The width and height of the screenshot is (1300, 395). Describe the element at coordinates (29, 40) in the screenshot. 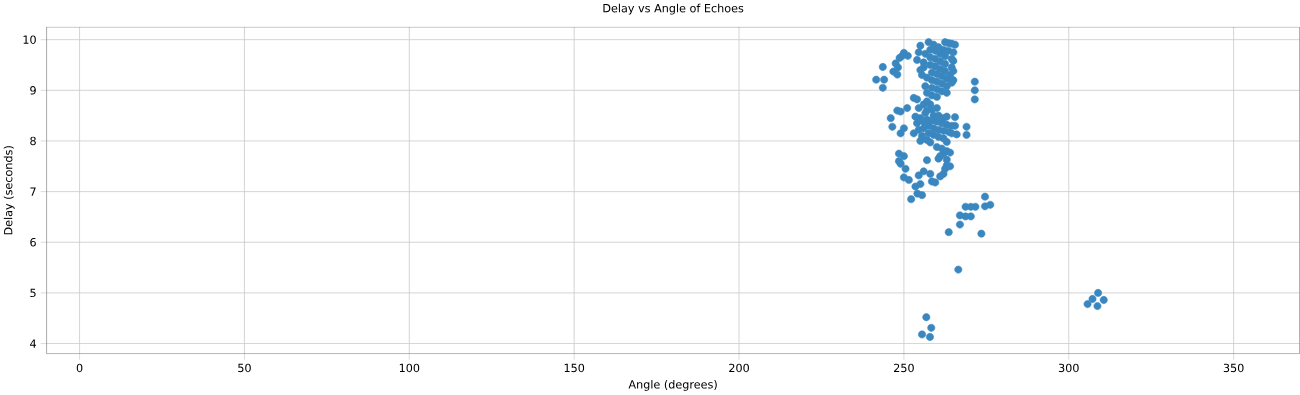

I see `y-tick-label: 10` at that location.